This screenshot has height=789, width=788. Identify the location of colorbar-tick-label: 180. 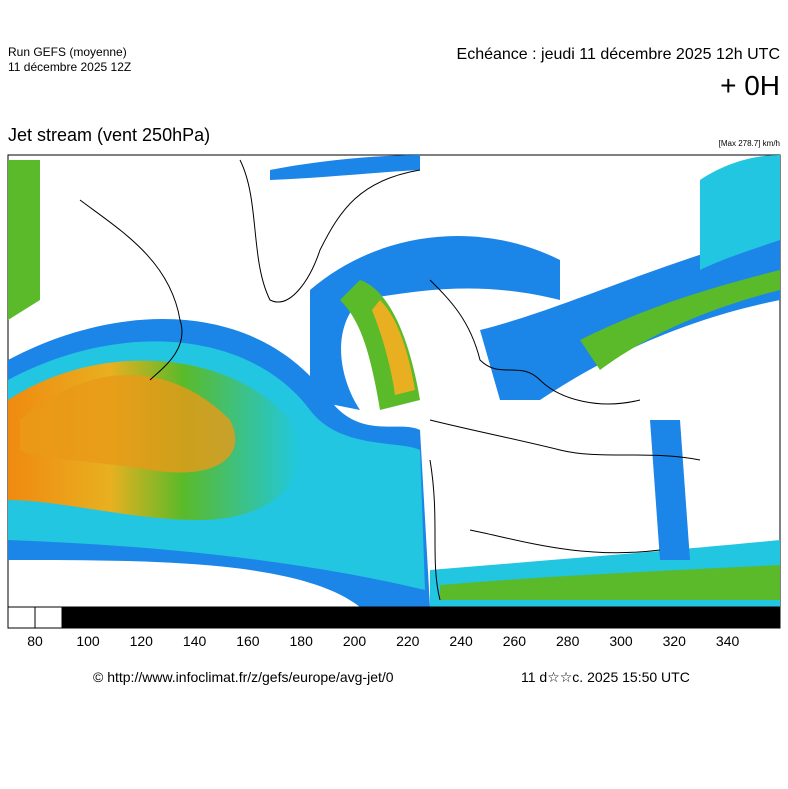
(302, 641).